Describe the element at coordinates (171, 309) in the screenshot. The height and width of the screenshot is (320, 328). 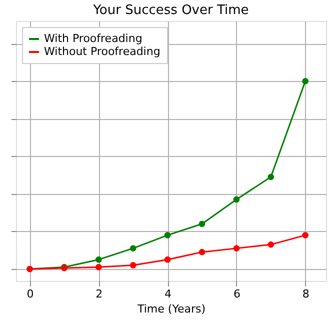
I see `x-axis-title: Time (Years)` at that location.